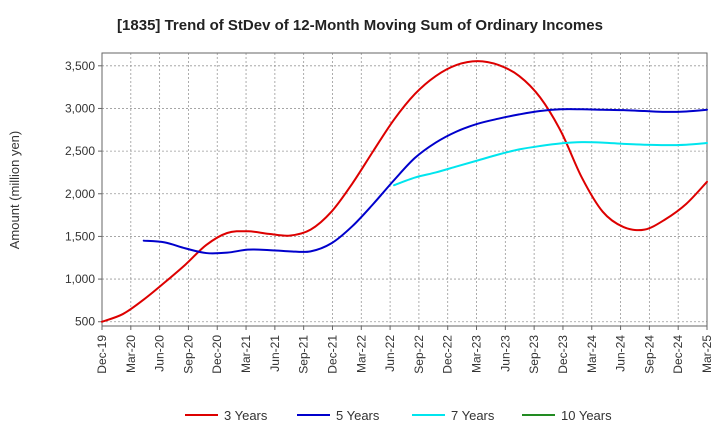 This screenshot has width=720, height=440. What do you see at coordinates (621, 353) in the screenshot?
I see `x-tick-label: Jun-24` at bounding box center [621, 353].